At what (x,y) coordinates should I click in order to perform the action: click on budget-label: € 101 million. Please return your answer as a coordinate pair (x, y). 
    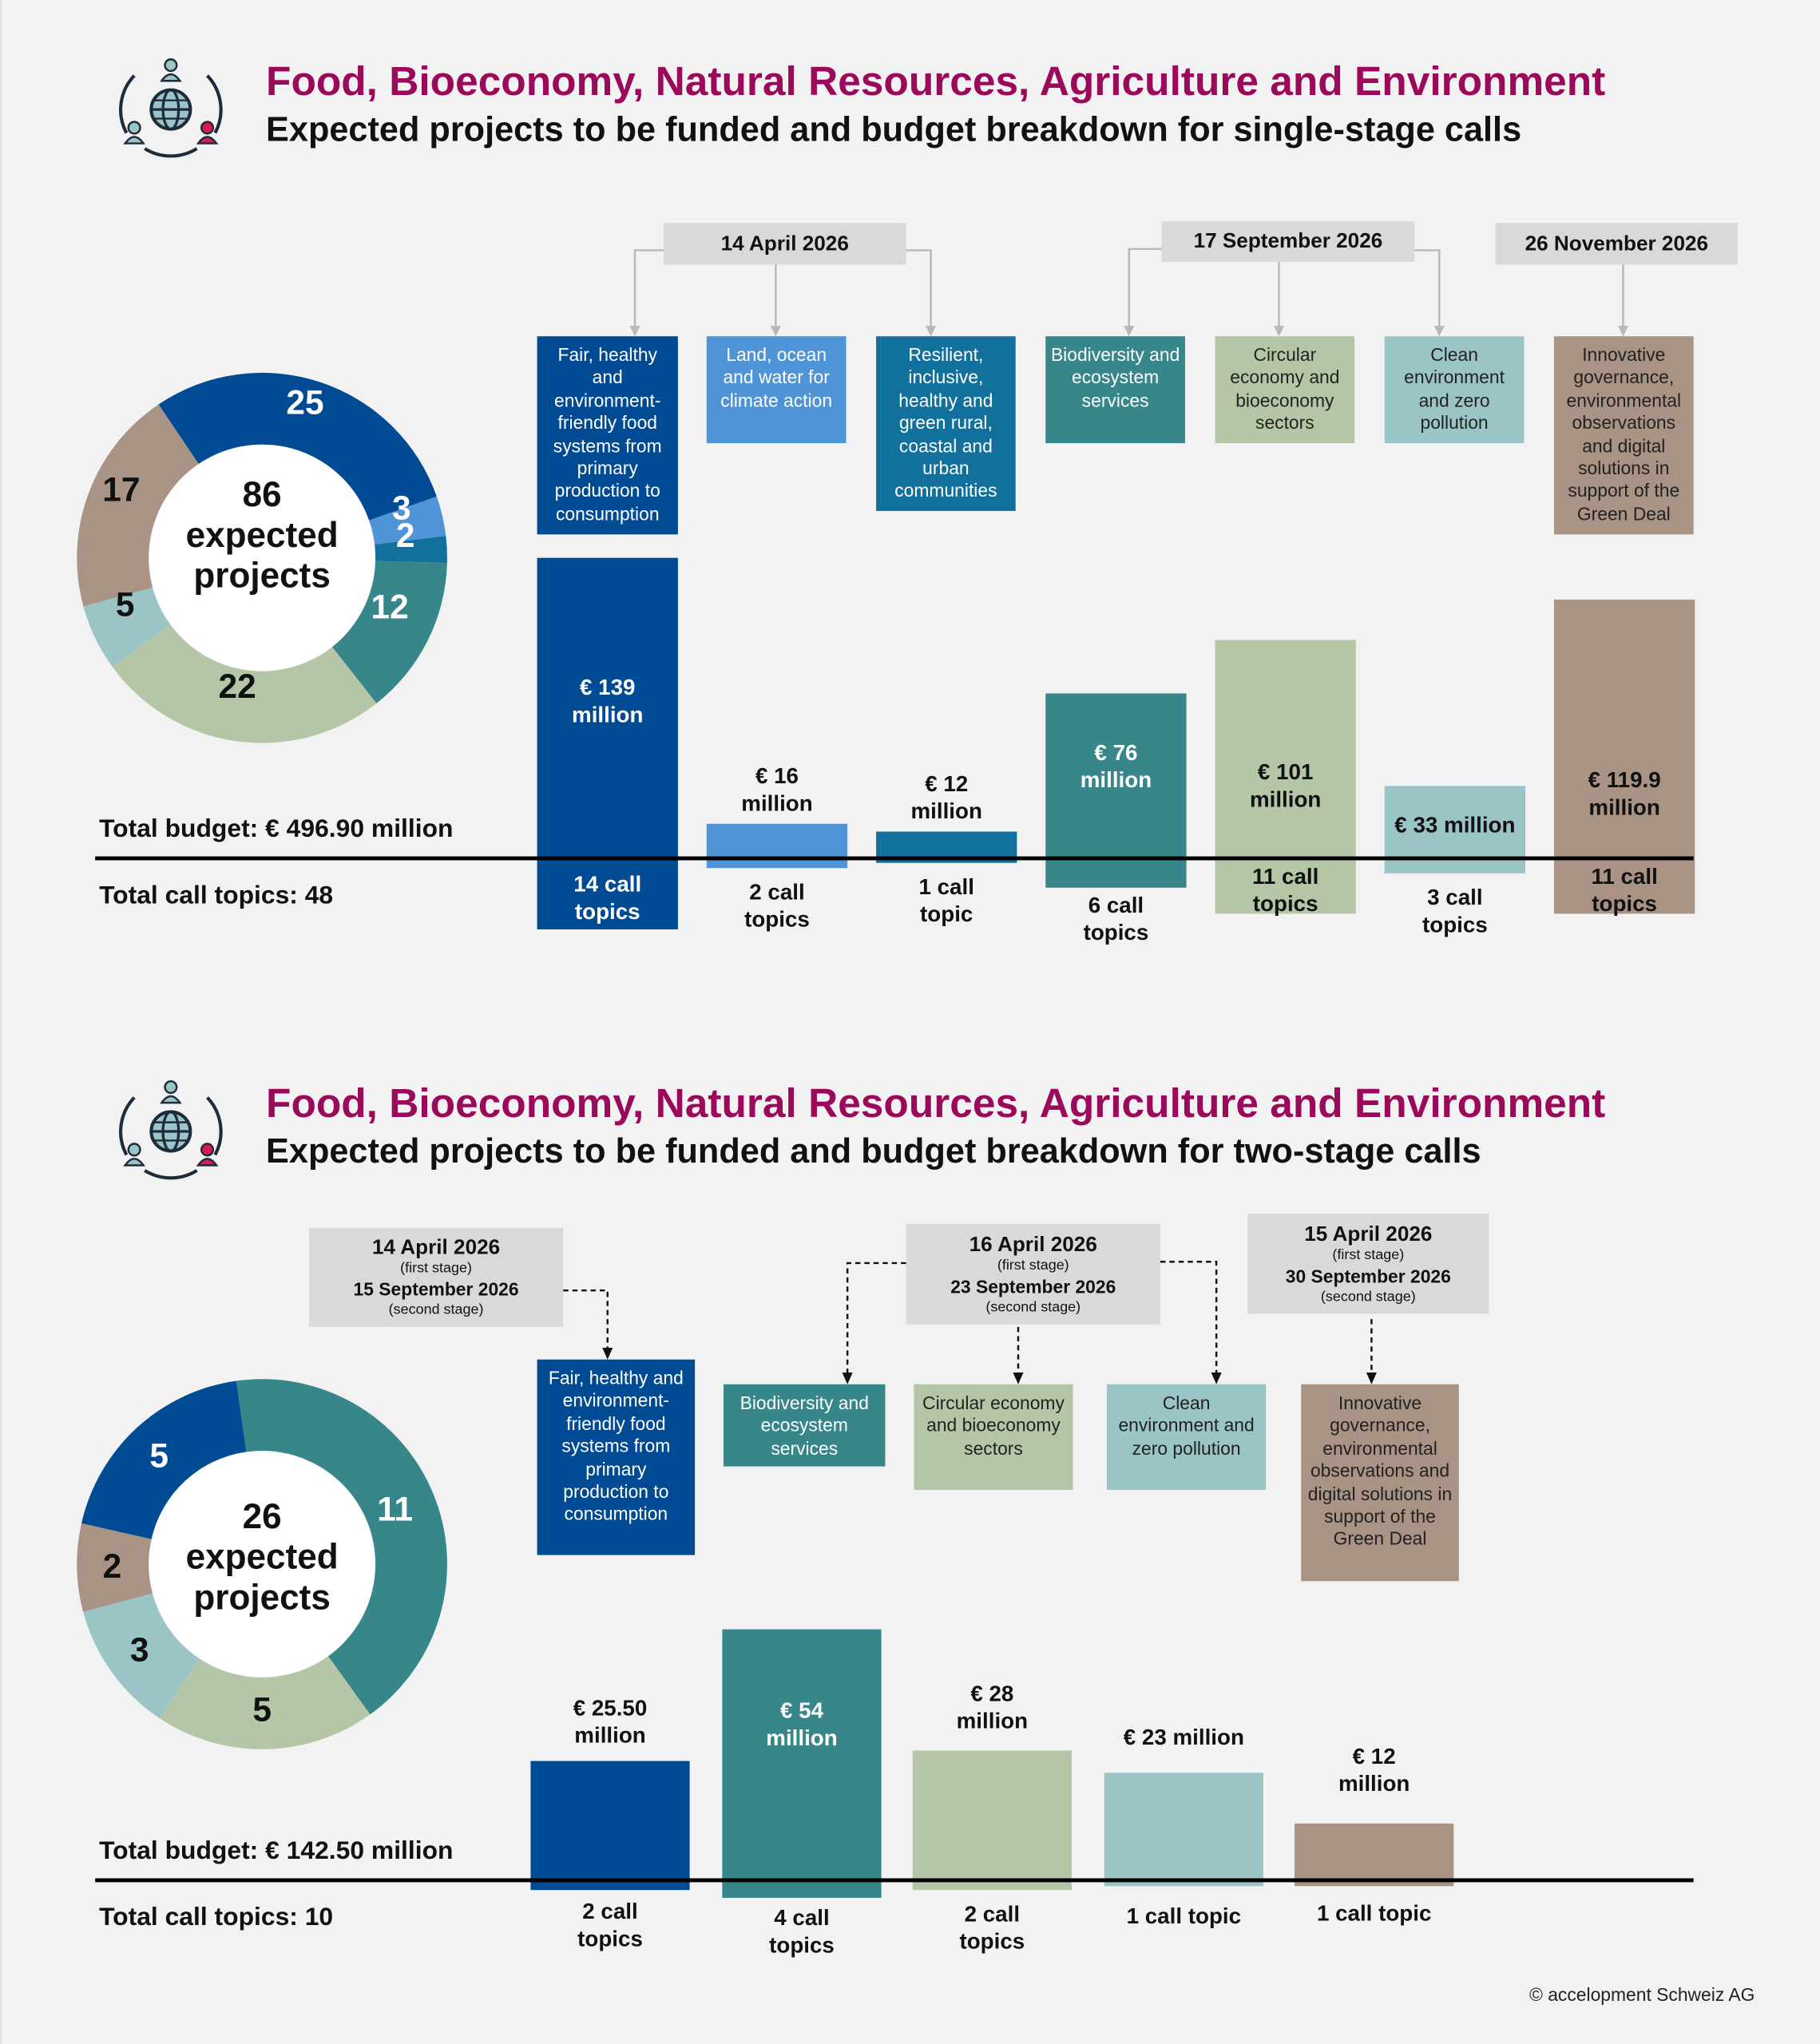
    Looking at the image, I should click on (1285, 786).